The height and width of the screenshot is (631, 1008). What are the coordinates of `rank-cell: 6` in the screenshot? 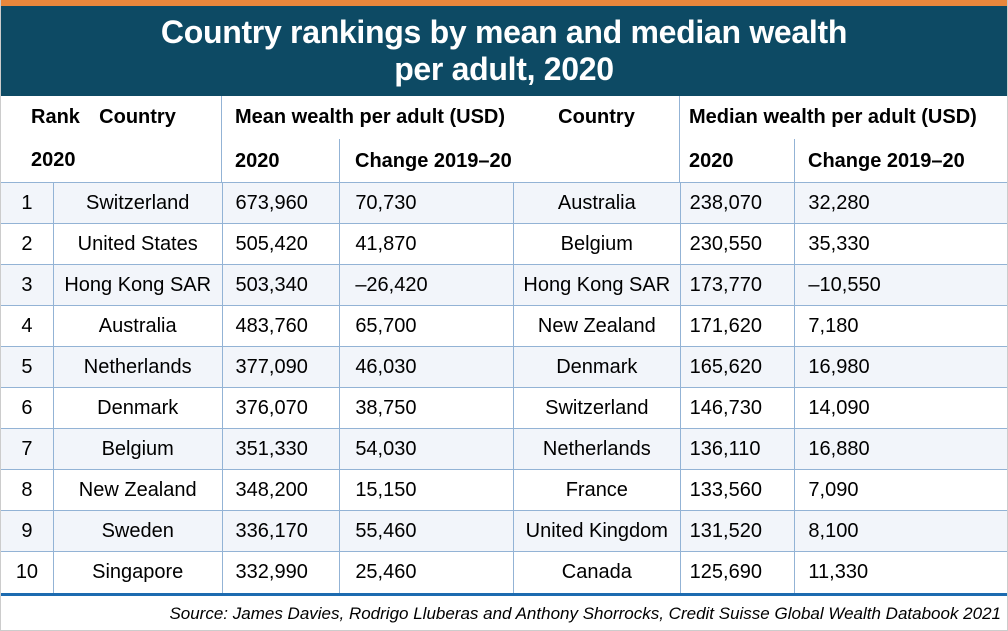 It's located at (27, 408).